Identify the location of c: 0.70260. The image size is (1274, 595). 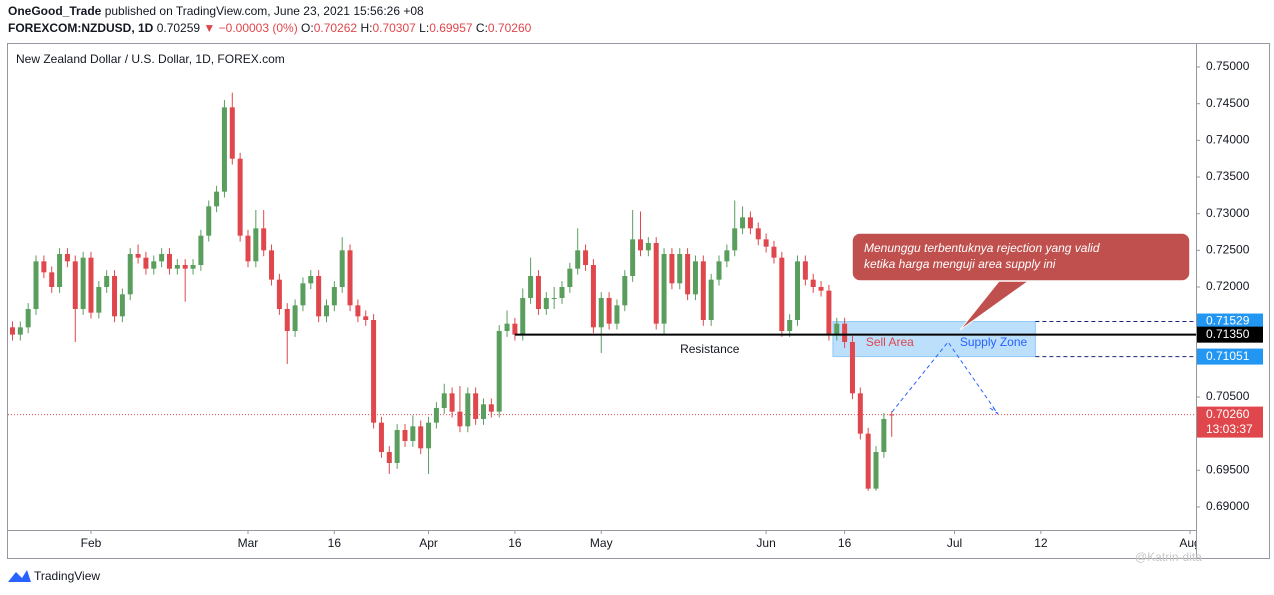
(510, 28).